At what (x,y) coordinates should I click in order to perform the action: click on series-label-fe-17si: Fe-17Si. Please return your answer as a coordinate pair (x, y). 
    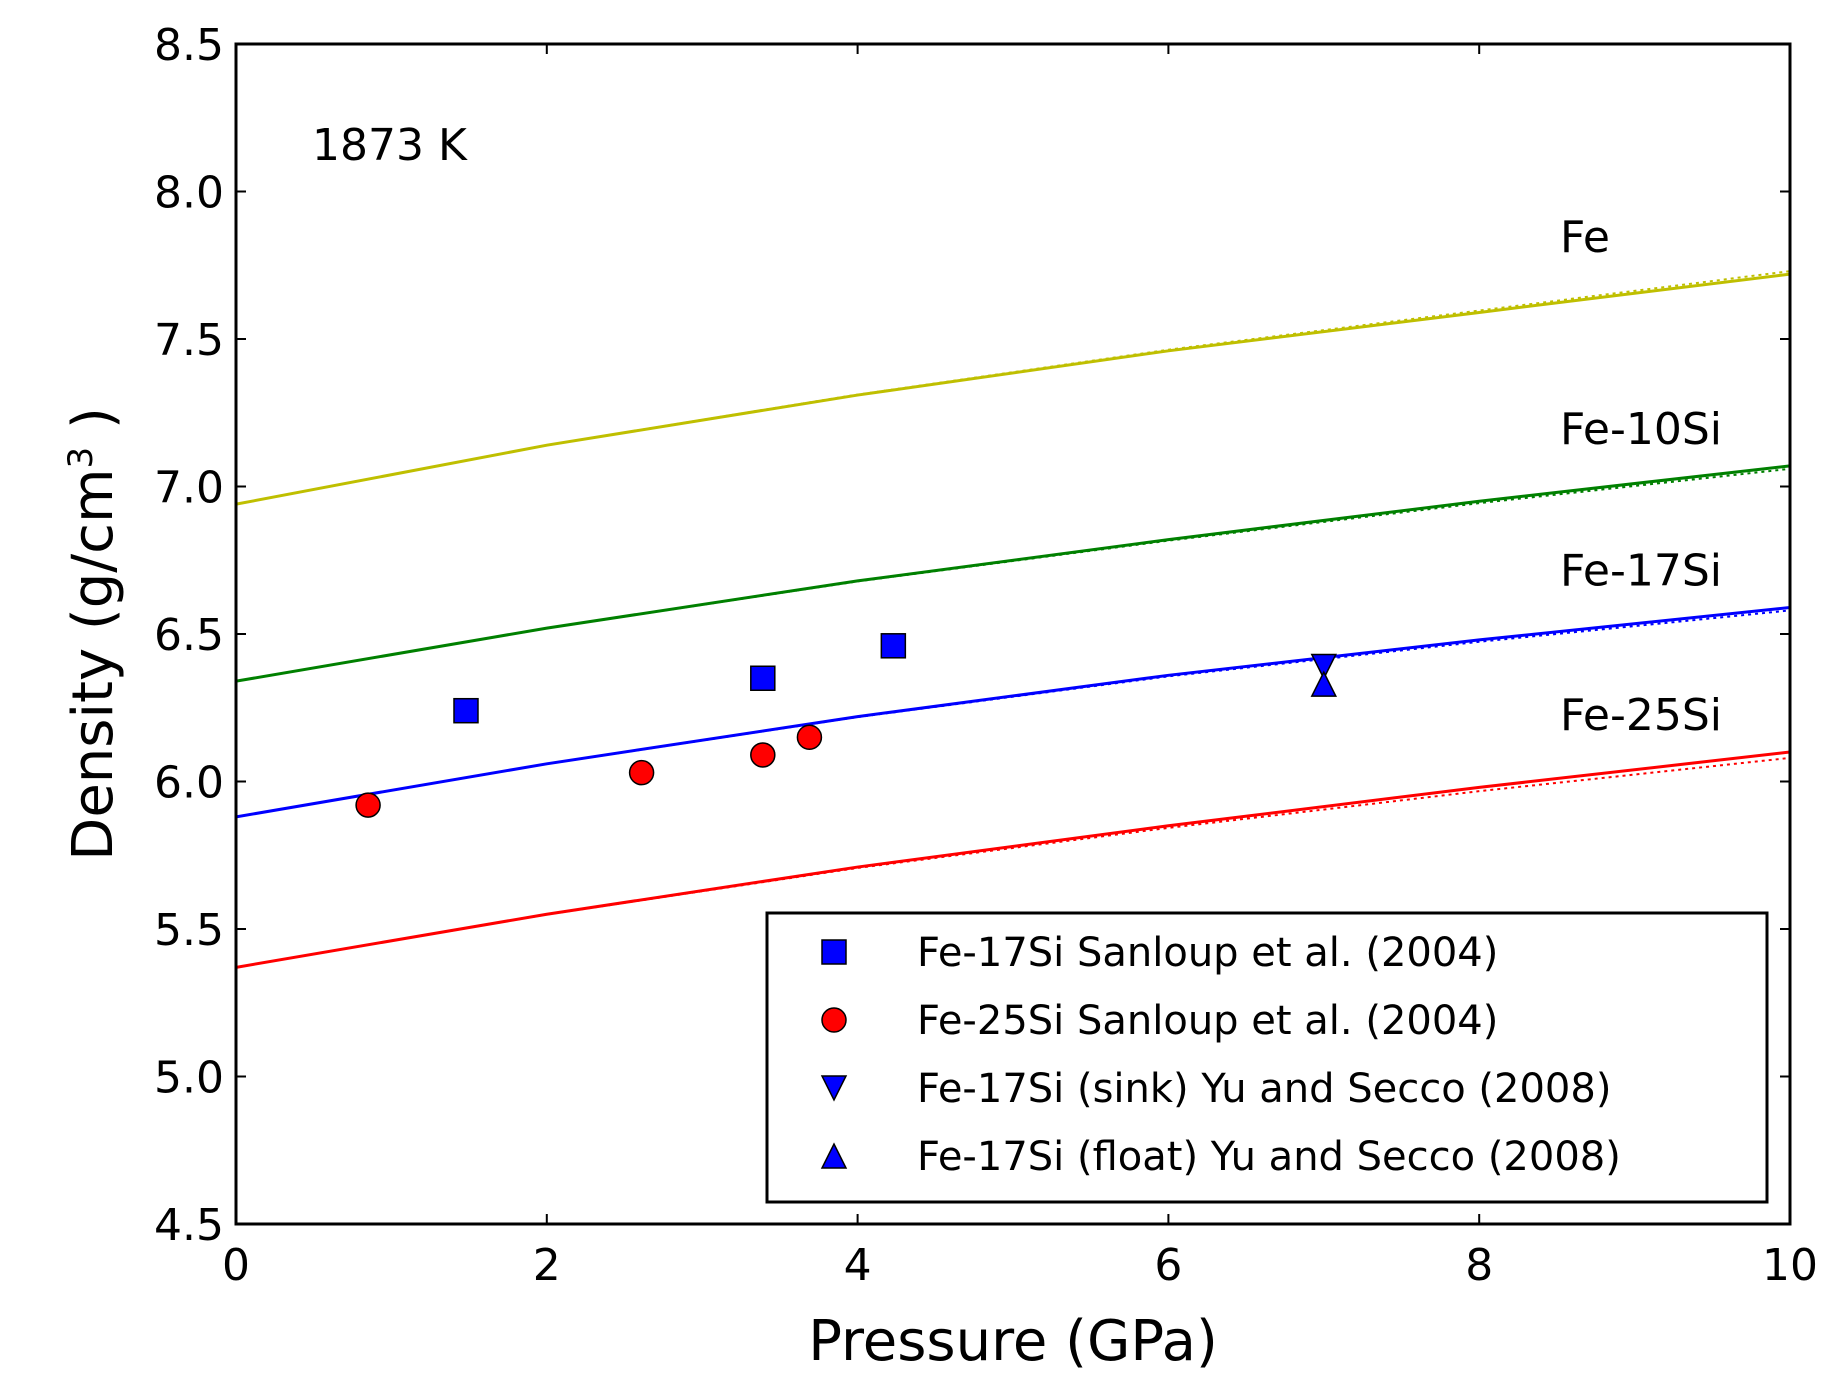
    Looking at the image, I should click on (1641, 570).